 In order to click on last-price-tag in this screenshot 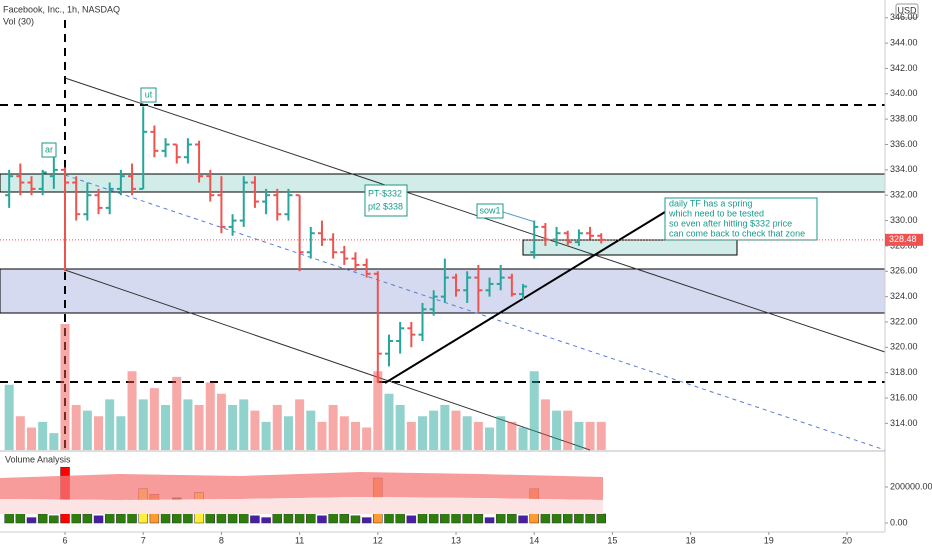, I will do `click(904, 239)`.